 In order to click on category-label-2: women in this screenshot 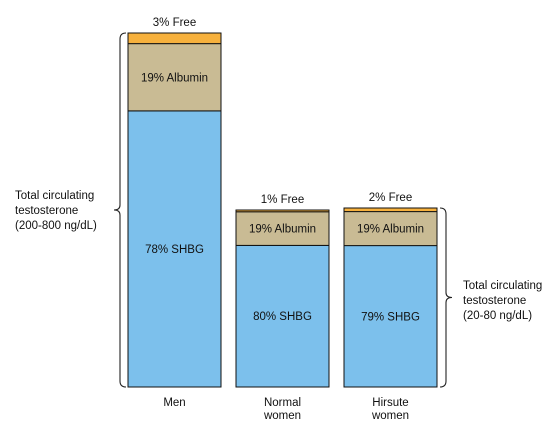, I will do `click(282, 416)`.